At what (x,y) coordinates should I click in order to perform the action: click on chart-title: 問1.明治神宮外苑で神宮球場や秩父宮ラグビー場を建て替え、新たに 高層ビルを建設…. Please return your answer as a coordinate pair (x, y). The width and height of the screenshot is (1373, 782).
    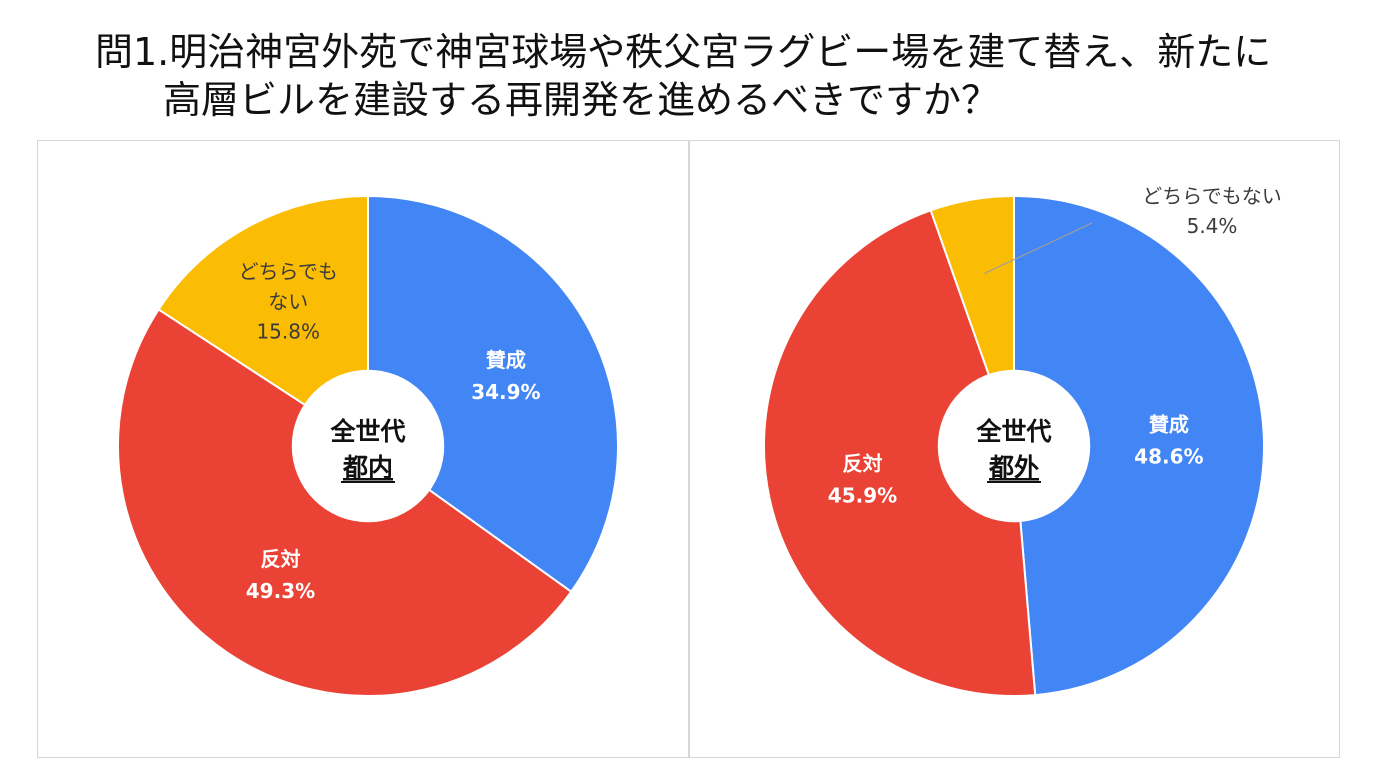
    Looking at the image, I should click on (725, 76).